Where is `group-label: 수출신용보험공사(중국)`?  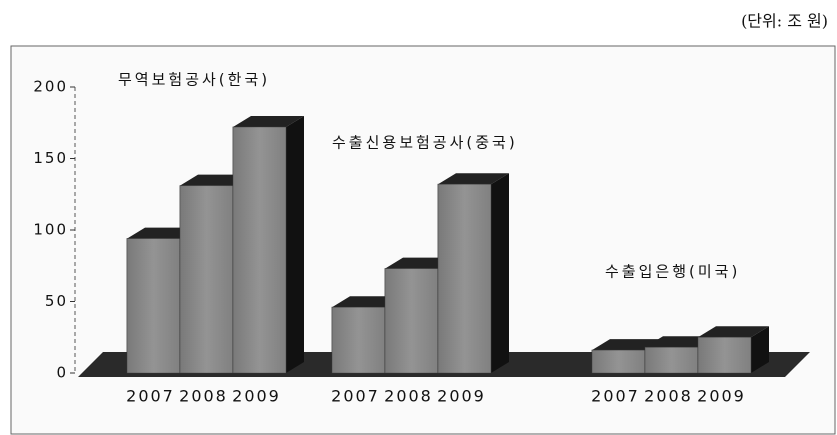 group-label: 수출신용보험공사(중국) is located at coordinates (425, 143).